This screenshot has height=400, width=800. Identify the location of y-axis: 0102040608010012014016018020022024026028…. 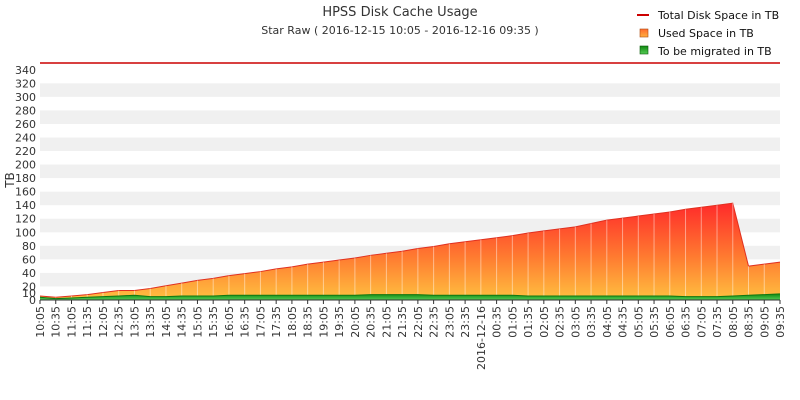
(25, 185).